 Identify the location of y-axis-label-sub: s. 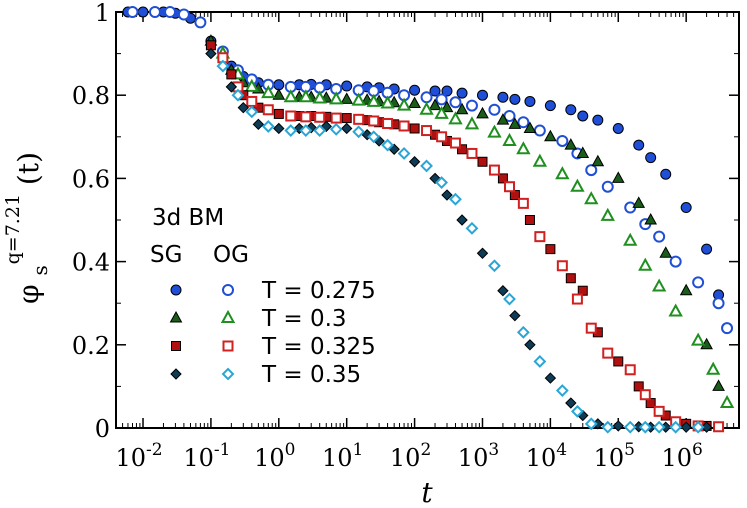
(40, 270).